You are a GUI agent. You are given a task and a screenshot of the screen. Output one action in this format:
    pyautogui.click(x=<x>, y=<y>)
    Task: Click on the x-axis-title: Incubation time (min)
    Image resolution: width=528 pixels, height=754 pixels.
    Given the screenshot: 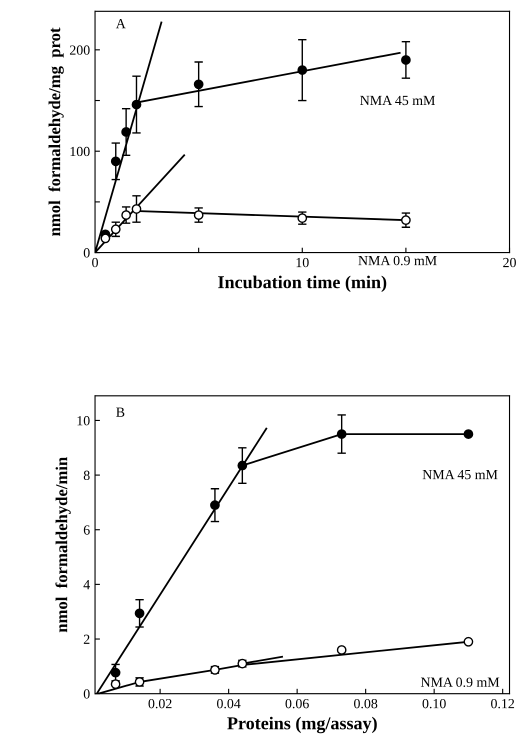 What is the action you would take?
    pyautogui.click(x=302, y=284)
    